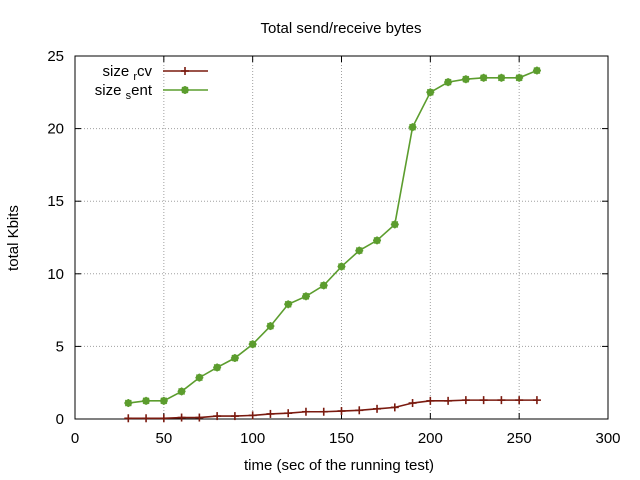  Describe the element at coordinates (60, 346) in the screenshot. I see `y-tick-label: 5` at that location.